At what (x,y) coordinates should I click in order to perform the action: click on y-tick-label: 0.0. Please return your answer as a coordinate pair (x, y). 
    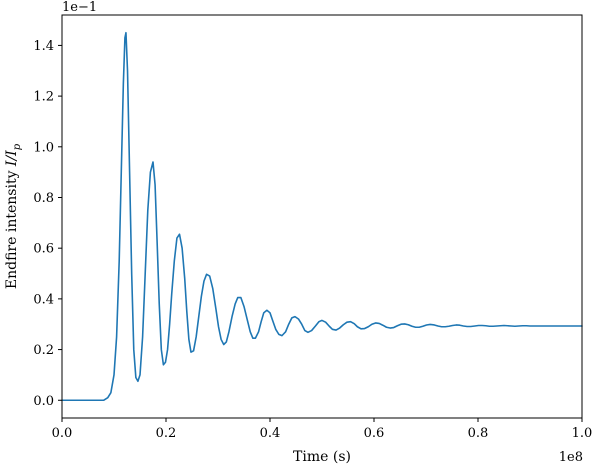
    Looking at the image, I should click on (43, 401).